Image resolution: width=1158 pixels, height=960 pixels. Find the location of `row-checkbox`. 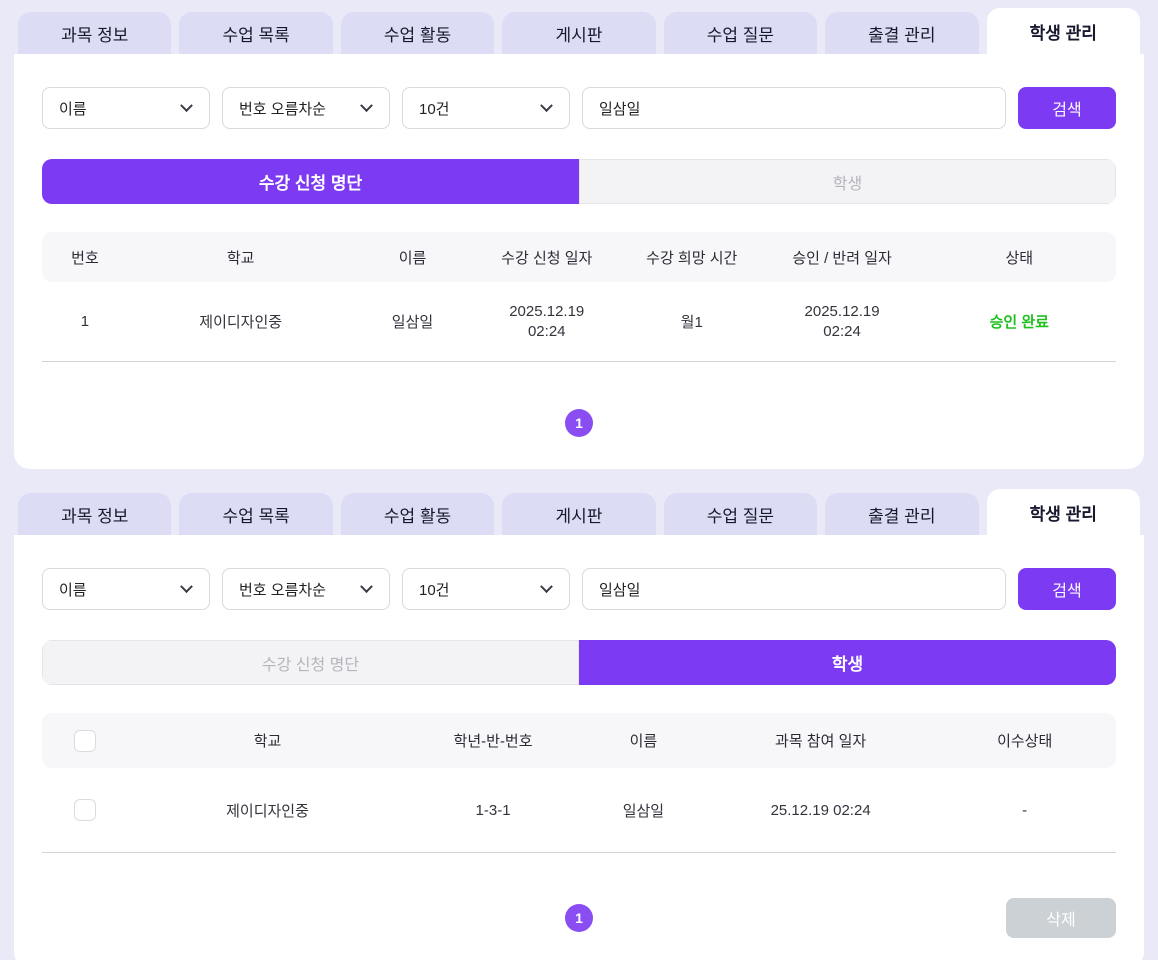

row-checkbox is located at coordinates (84, 810).